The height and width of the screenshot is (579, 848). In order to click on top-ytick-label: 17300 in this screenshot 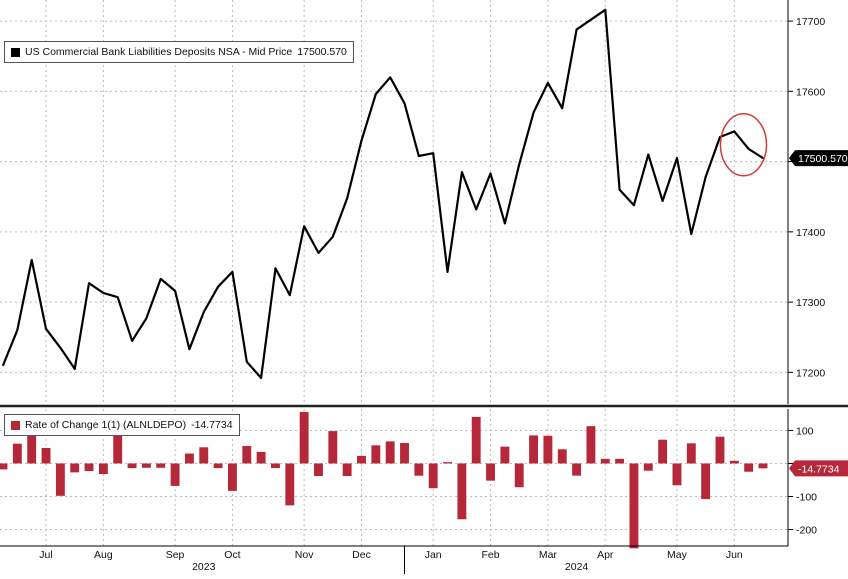, I will do `click(810, 303)`.